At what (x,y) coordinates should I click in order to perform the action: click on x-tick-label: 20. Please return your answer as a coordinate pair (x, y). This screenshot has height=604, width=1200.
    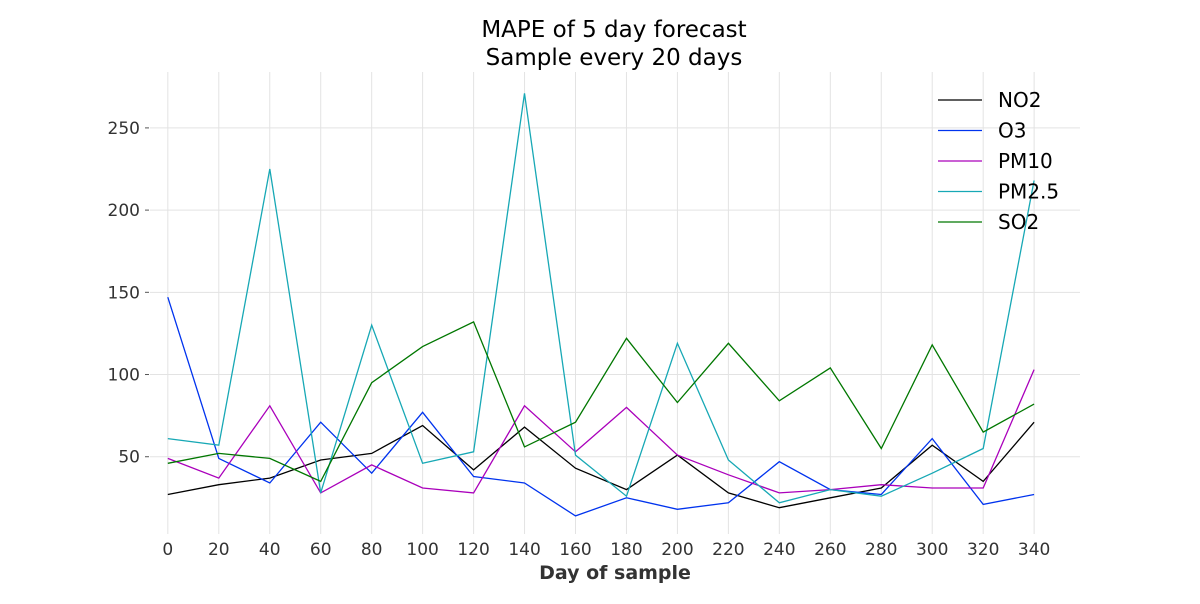
    Looking at the image, I should click on (219, 550).